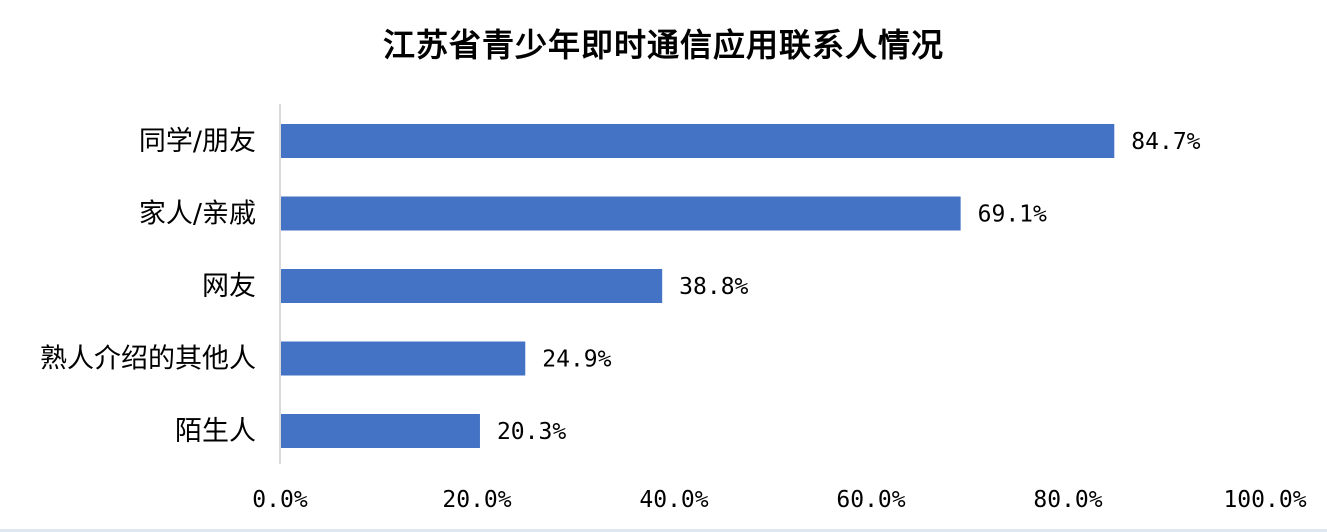 This screenshot has width=1327, height=532. Describe the element at coordinates (280, 500) in the screenshot. I see `x-tick-label: 0.0%` at that location.